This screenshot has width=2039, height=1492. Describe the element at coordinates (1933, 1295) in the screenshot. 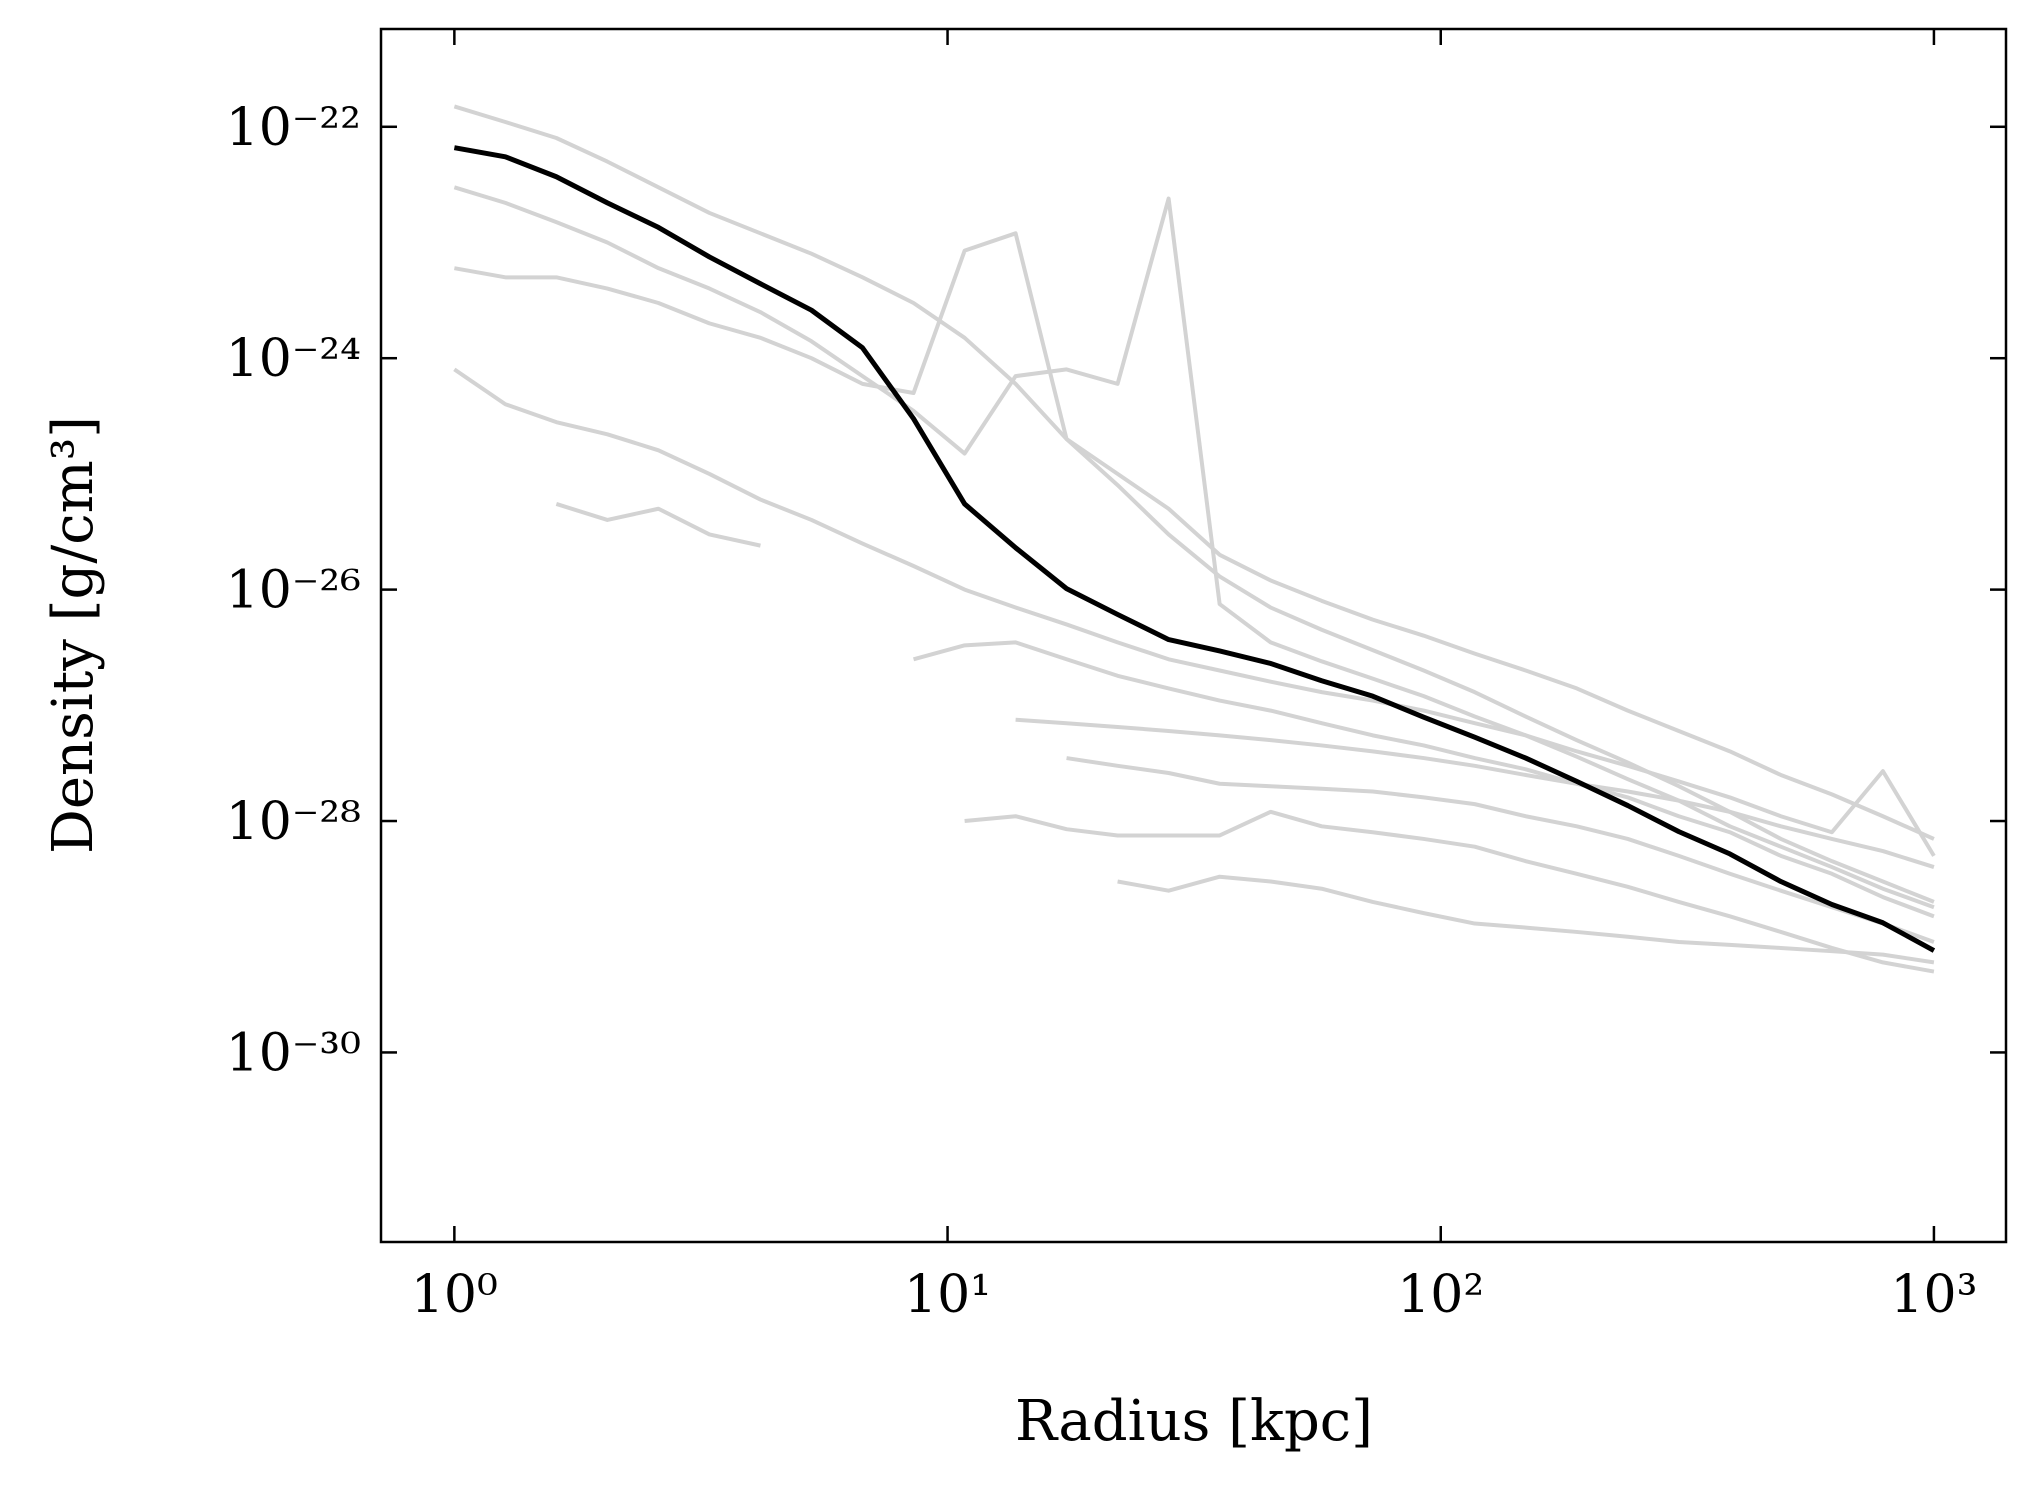

I see `x-tick-label: 10³` at that location.